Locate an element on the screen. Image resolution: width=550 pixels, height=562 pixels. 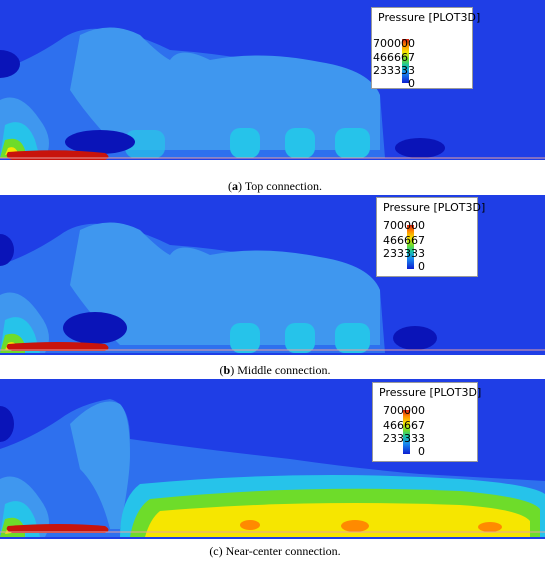
panel-label: b is located at coordinates (227, 370).